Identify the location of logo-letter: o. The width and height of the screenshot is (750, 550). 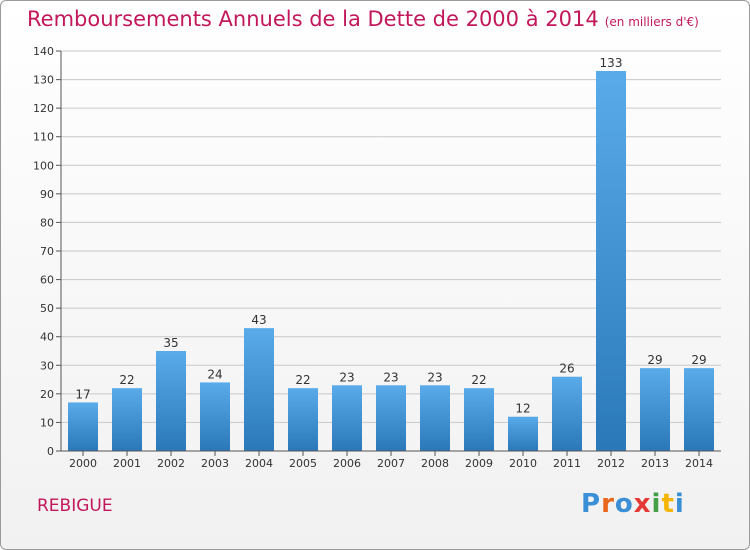
(624, 504).